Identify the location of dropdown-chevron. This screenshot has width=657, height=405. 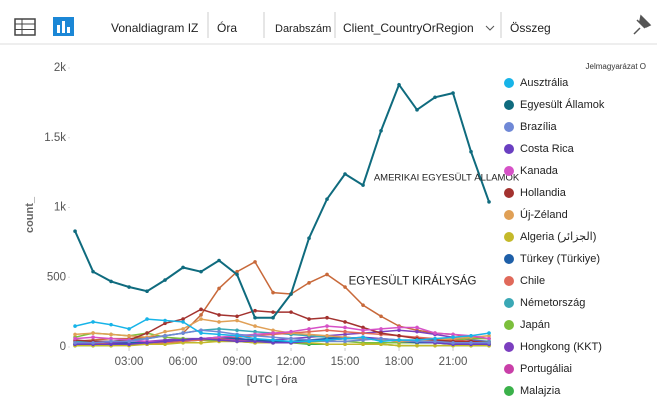
(490, 28).